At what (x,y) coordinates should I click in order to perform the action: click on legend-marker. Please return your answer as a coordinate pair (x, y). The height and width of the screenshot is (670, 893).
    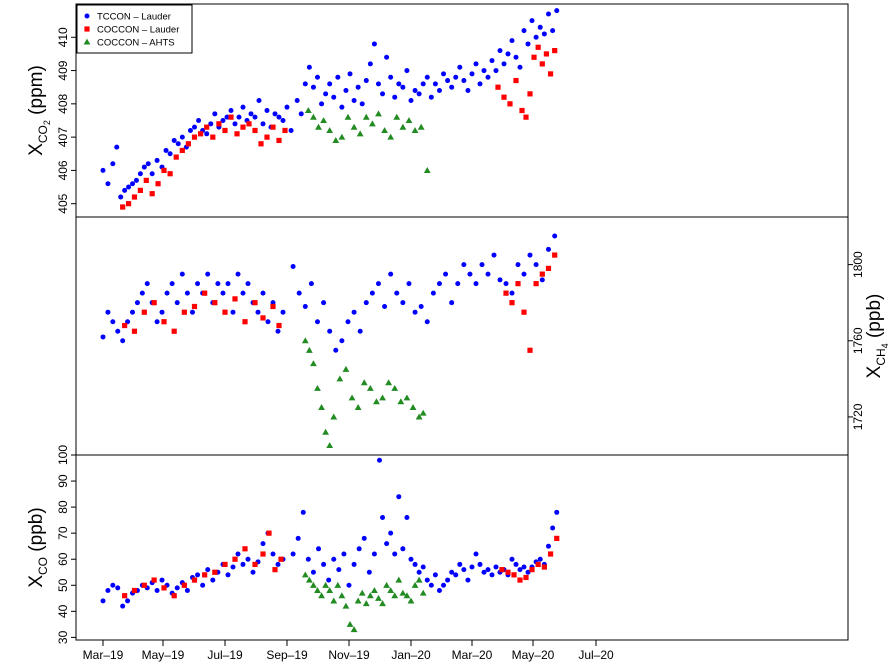
    Looking at the image, I should click on (87, 41).